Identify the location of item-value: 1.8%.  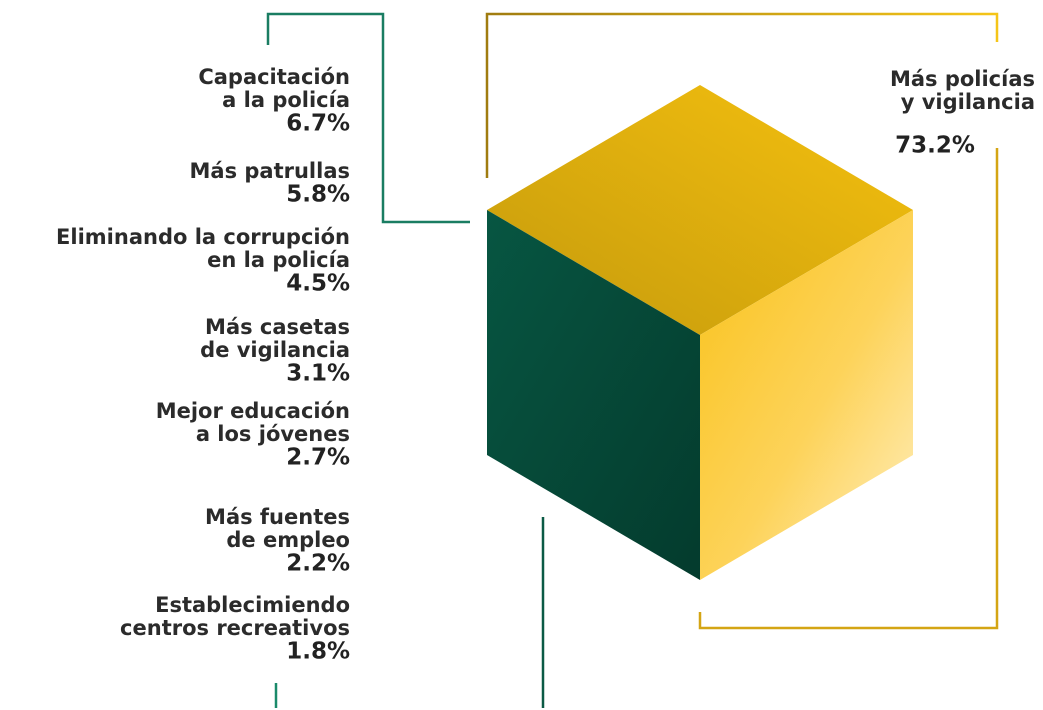
(318, 652).